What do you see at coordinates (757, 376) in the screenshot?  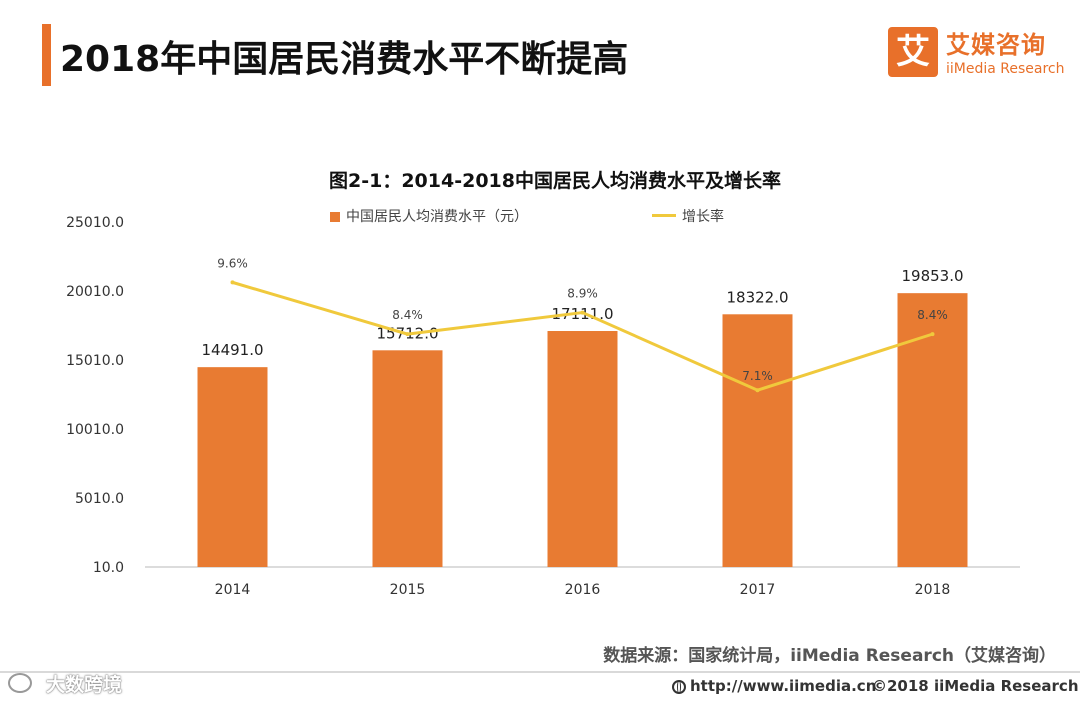 I see `growth-rate-label: 7.1%` at bounding box center [757, 376].